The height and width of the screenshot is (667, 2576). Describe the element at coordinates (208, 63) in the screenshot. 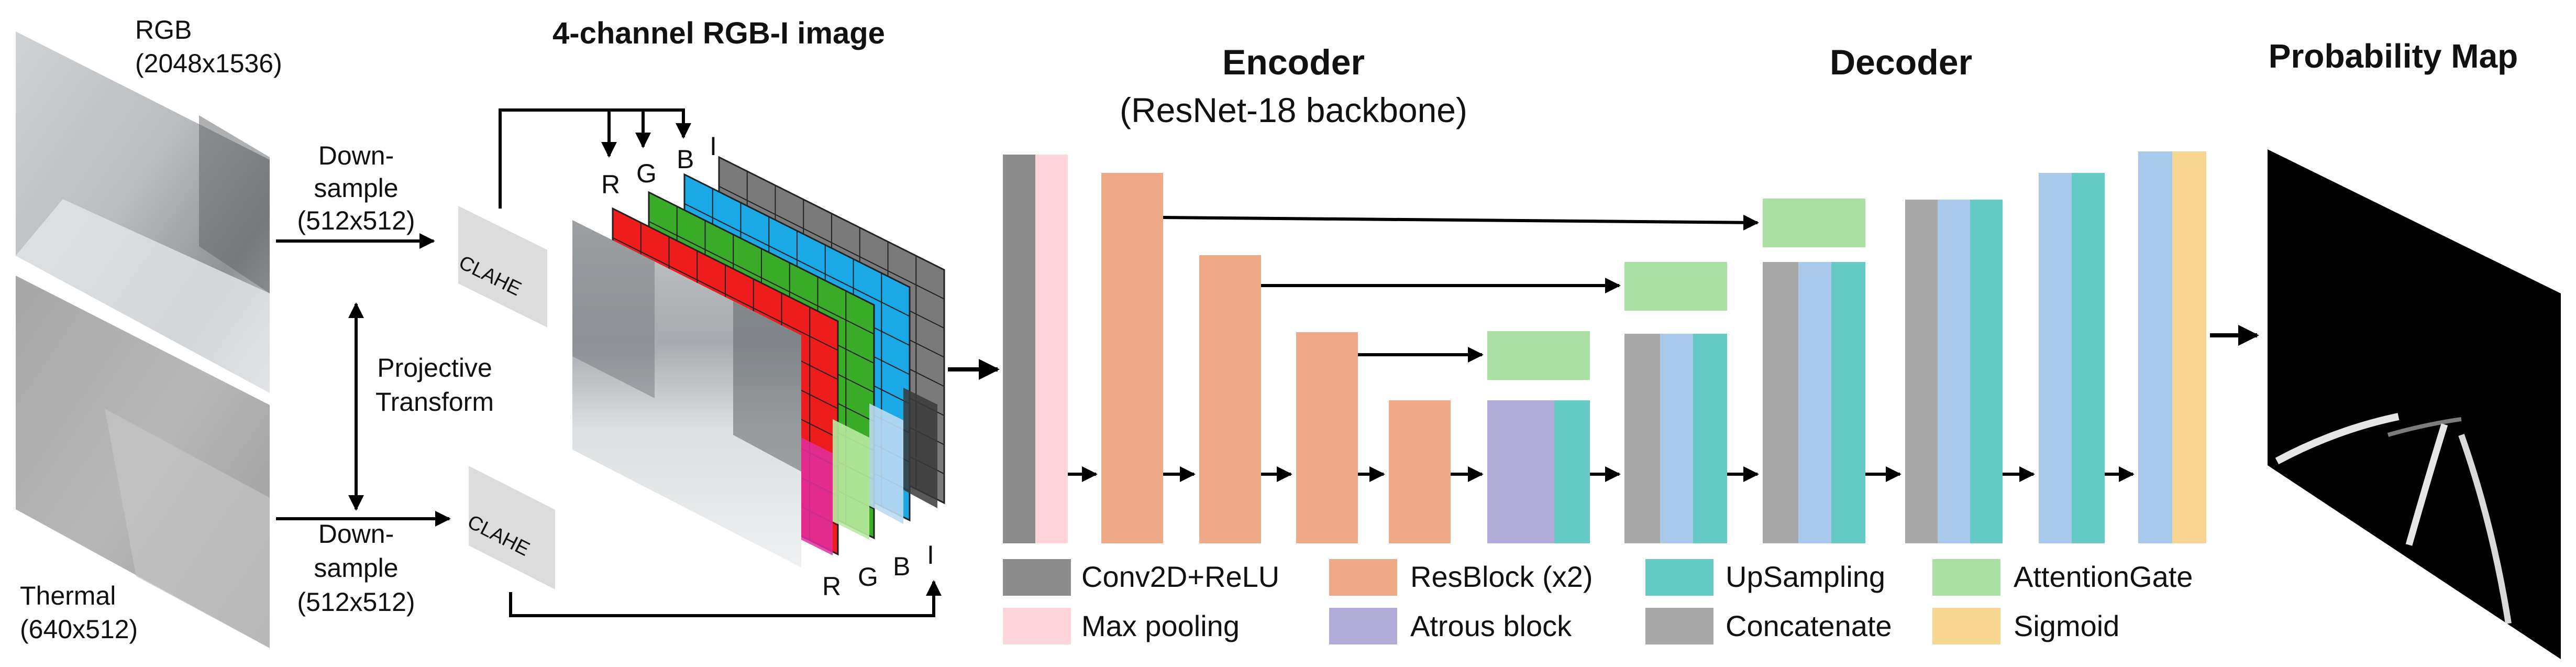

I see `rgb-resolution: (2048x1536)` at that location.